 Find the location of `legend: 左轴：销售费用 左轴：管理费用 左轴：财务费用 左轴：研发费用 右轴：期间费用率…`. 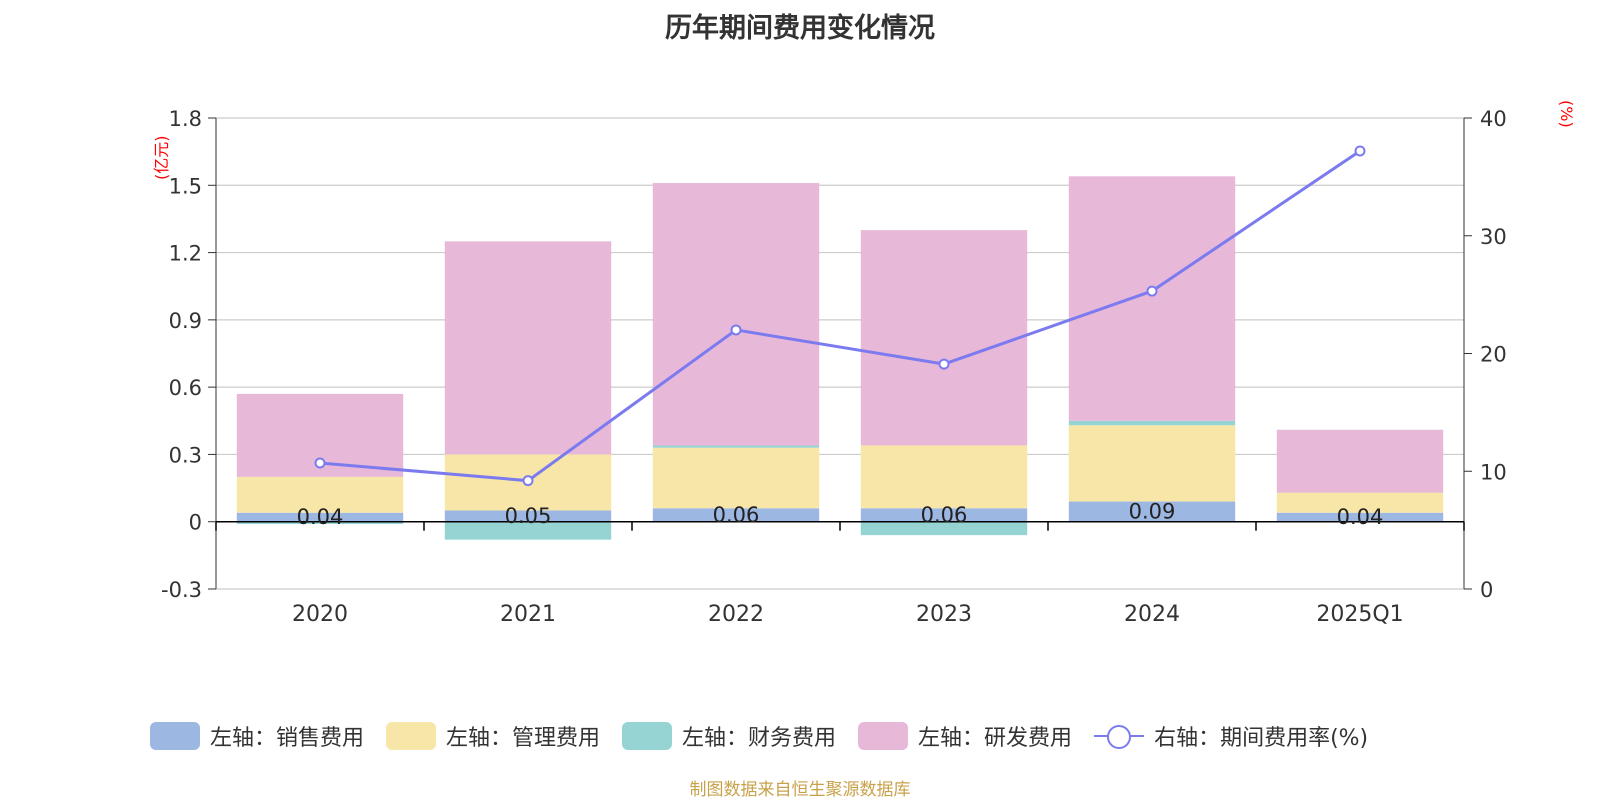

legend: 左轴：销售费用 左轴：管理费用 左轴：财务费用 左轴：研发费用 右轴：期间费用率… is located at coordinates (770, 736).